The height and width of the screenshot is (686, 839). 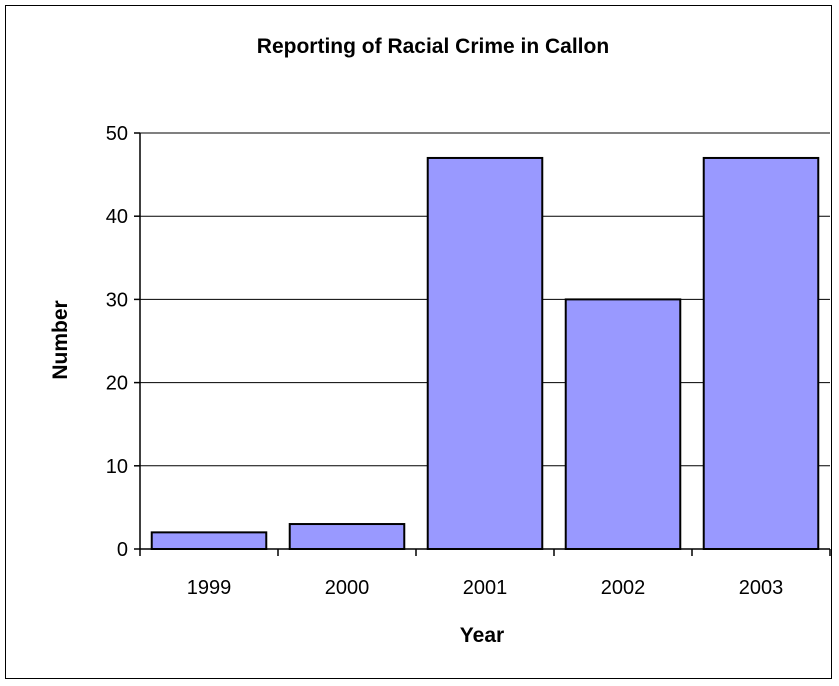 What do you see at coordinates (60, 339) in the screenshot?
I see `y-axis-title: Number` at bounding box center [60, 339].